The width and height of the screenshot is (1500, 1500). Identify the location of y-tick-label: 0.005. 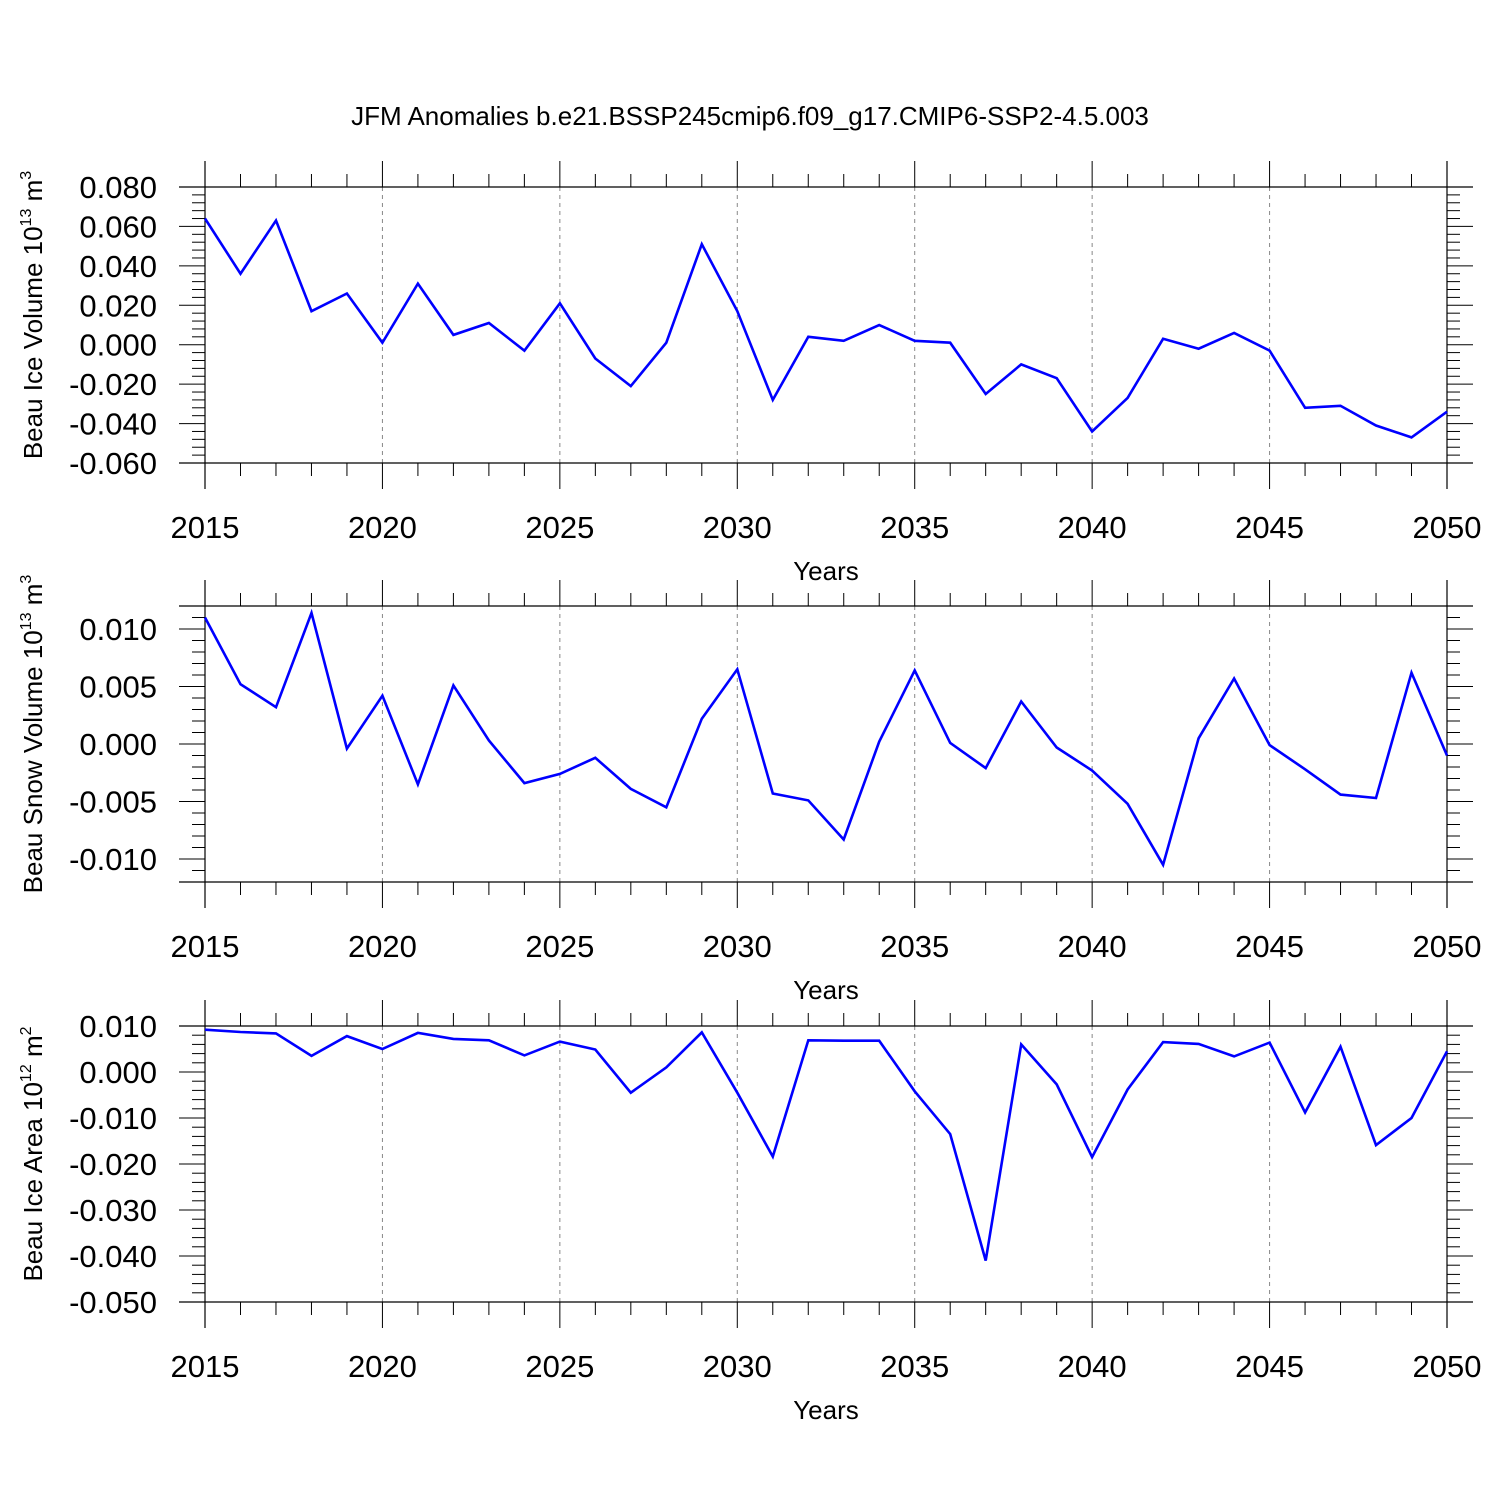
(118, 687).